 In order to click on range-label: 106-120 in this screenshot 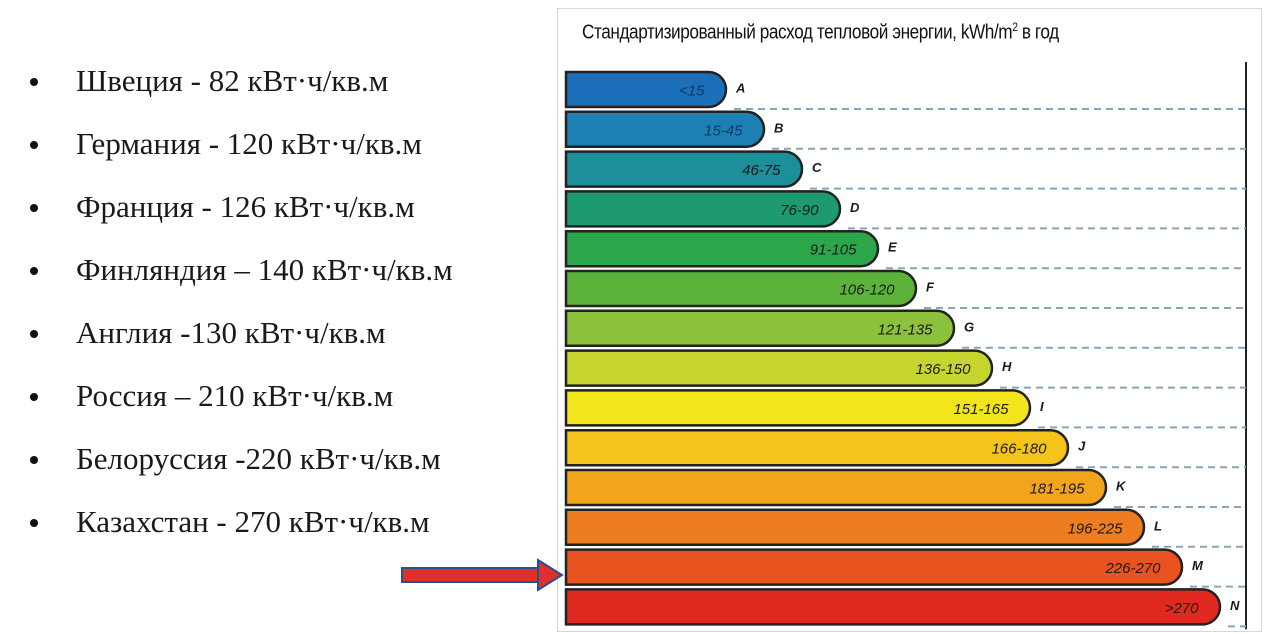, I will do `click(867, 290)`.